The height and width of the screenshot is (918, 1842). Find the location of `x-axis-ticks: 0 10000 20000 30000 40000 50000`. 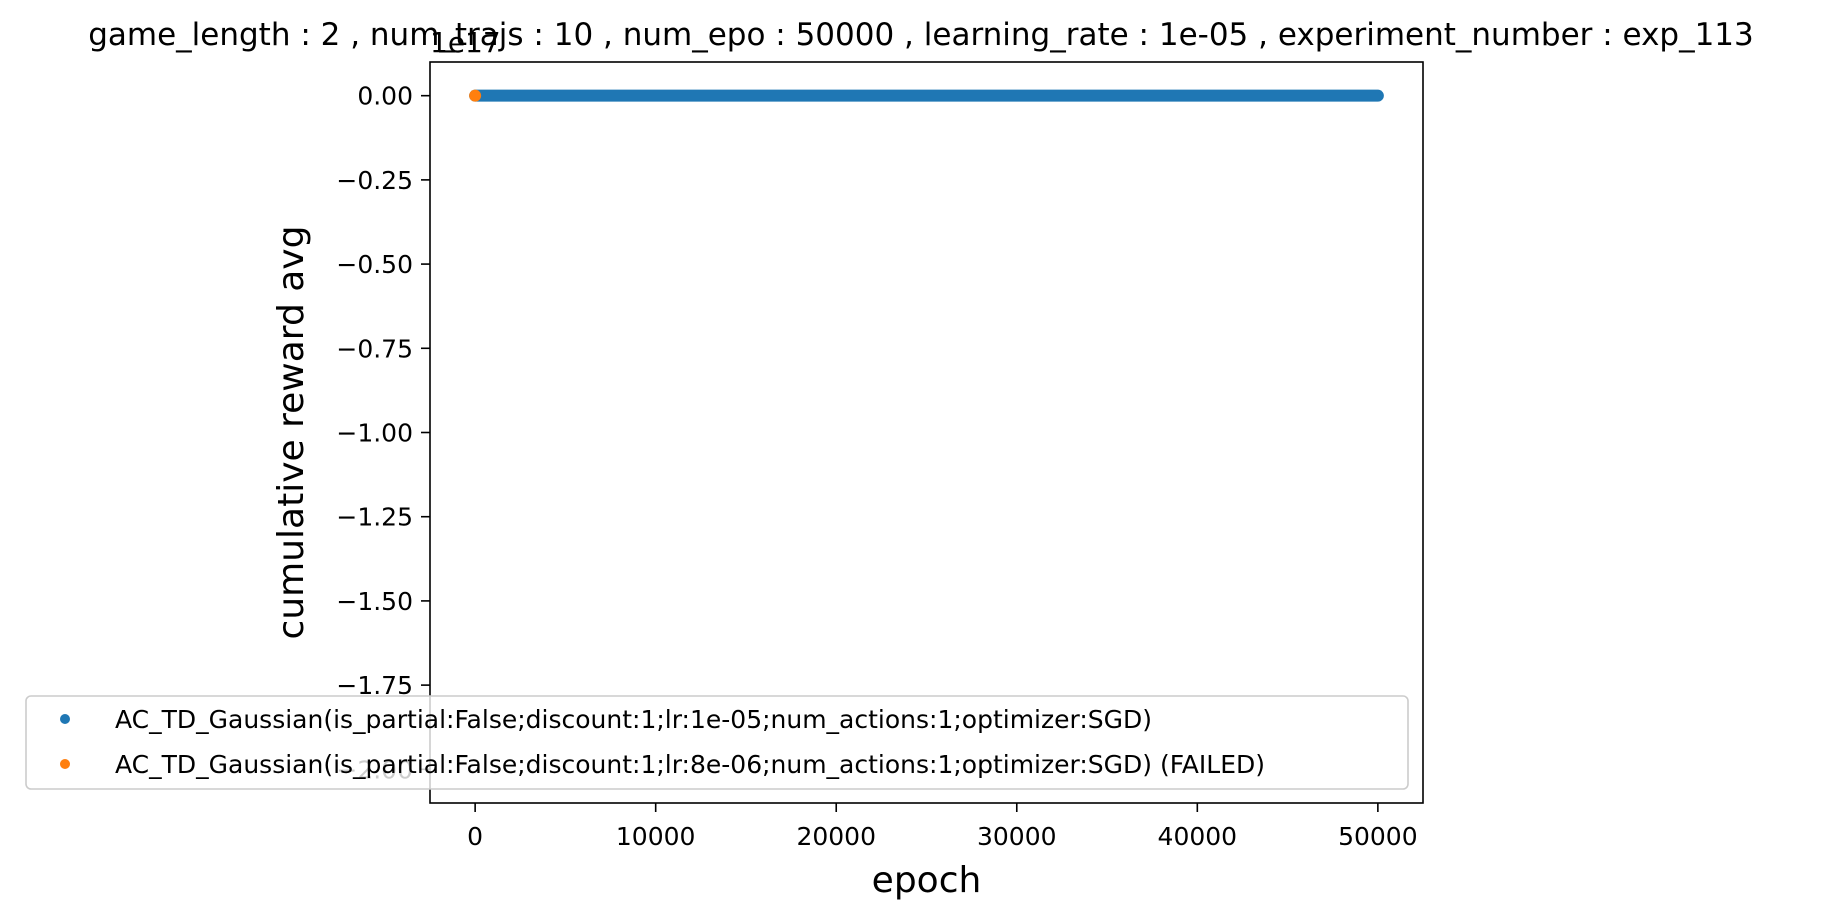

x-axis-ticks: 0 10000 20000 30000 40000 50000 is located at coordinates (942, 827).